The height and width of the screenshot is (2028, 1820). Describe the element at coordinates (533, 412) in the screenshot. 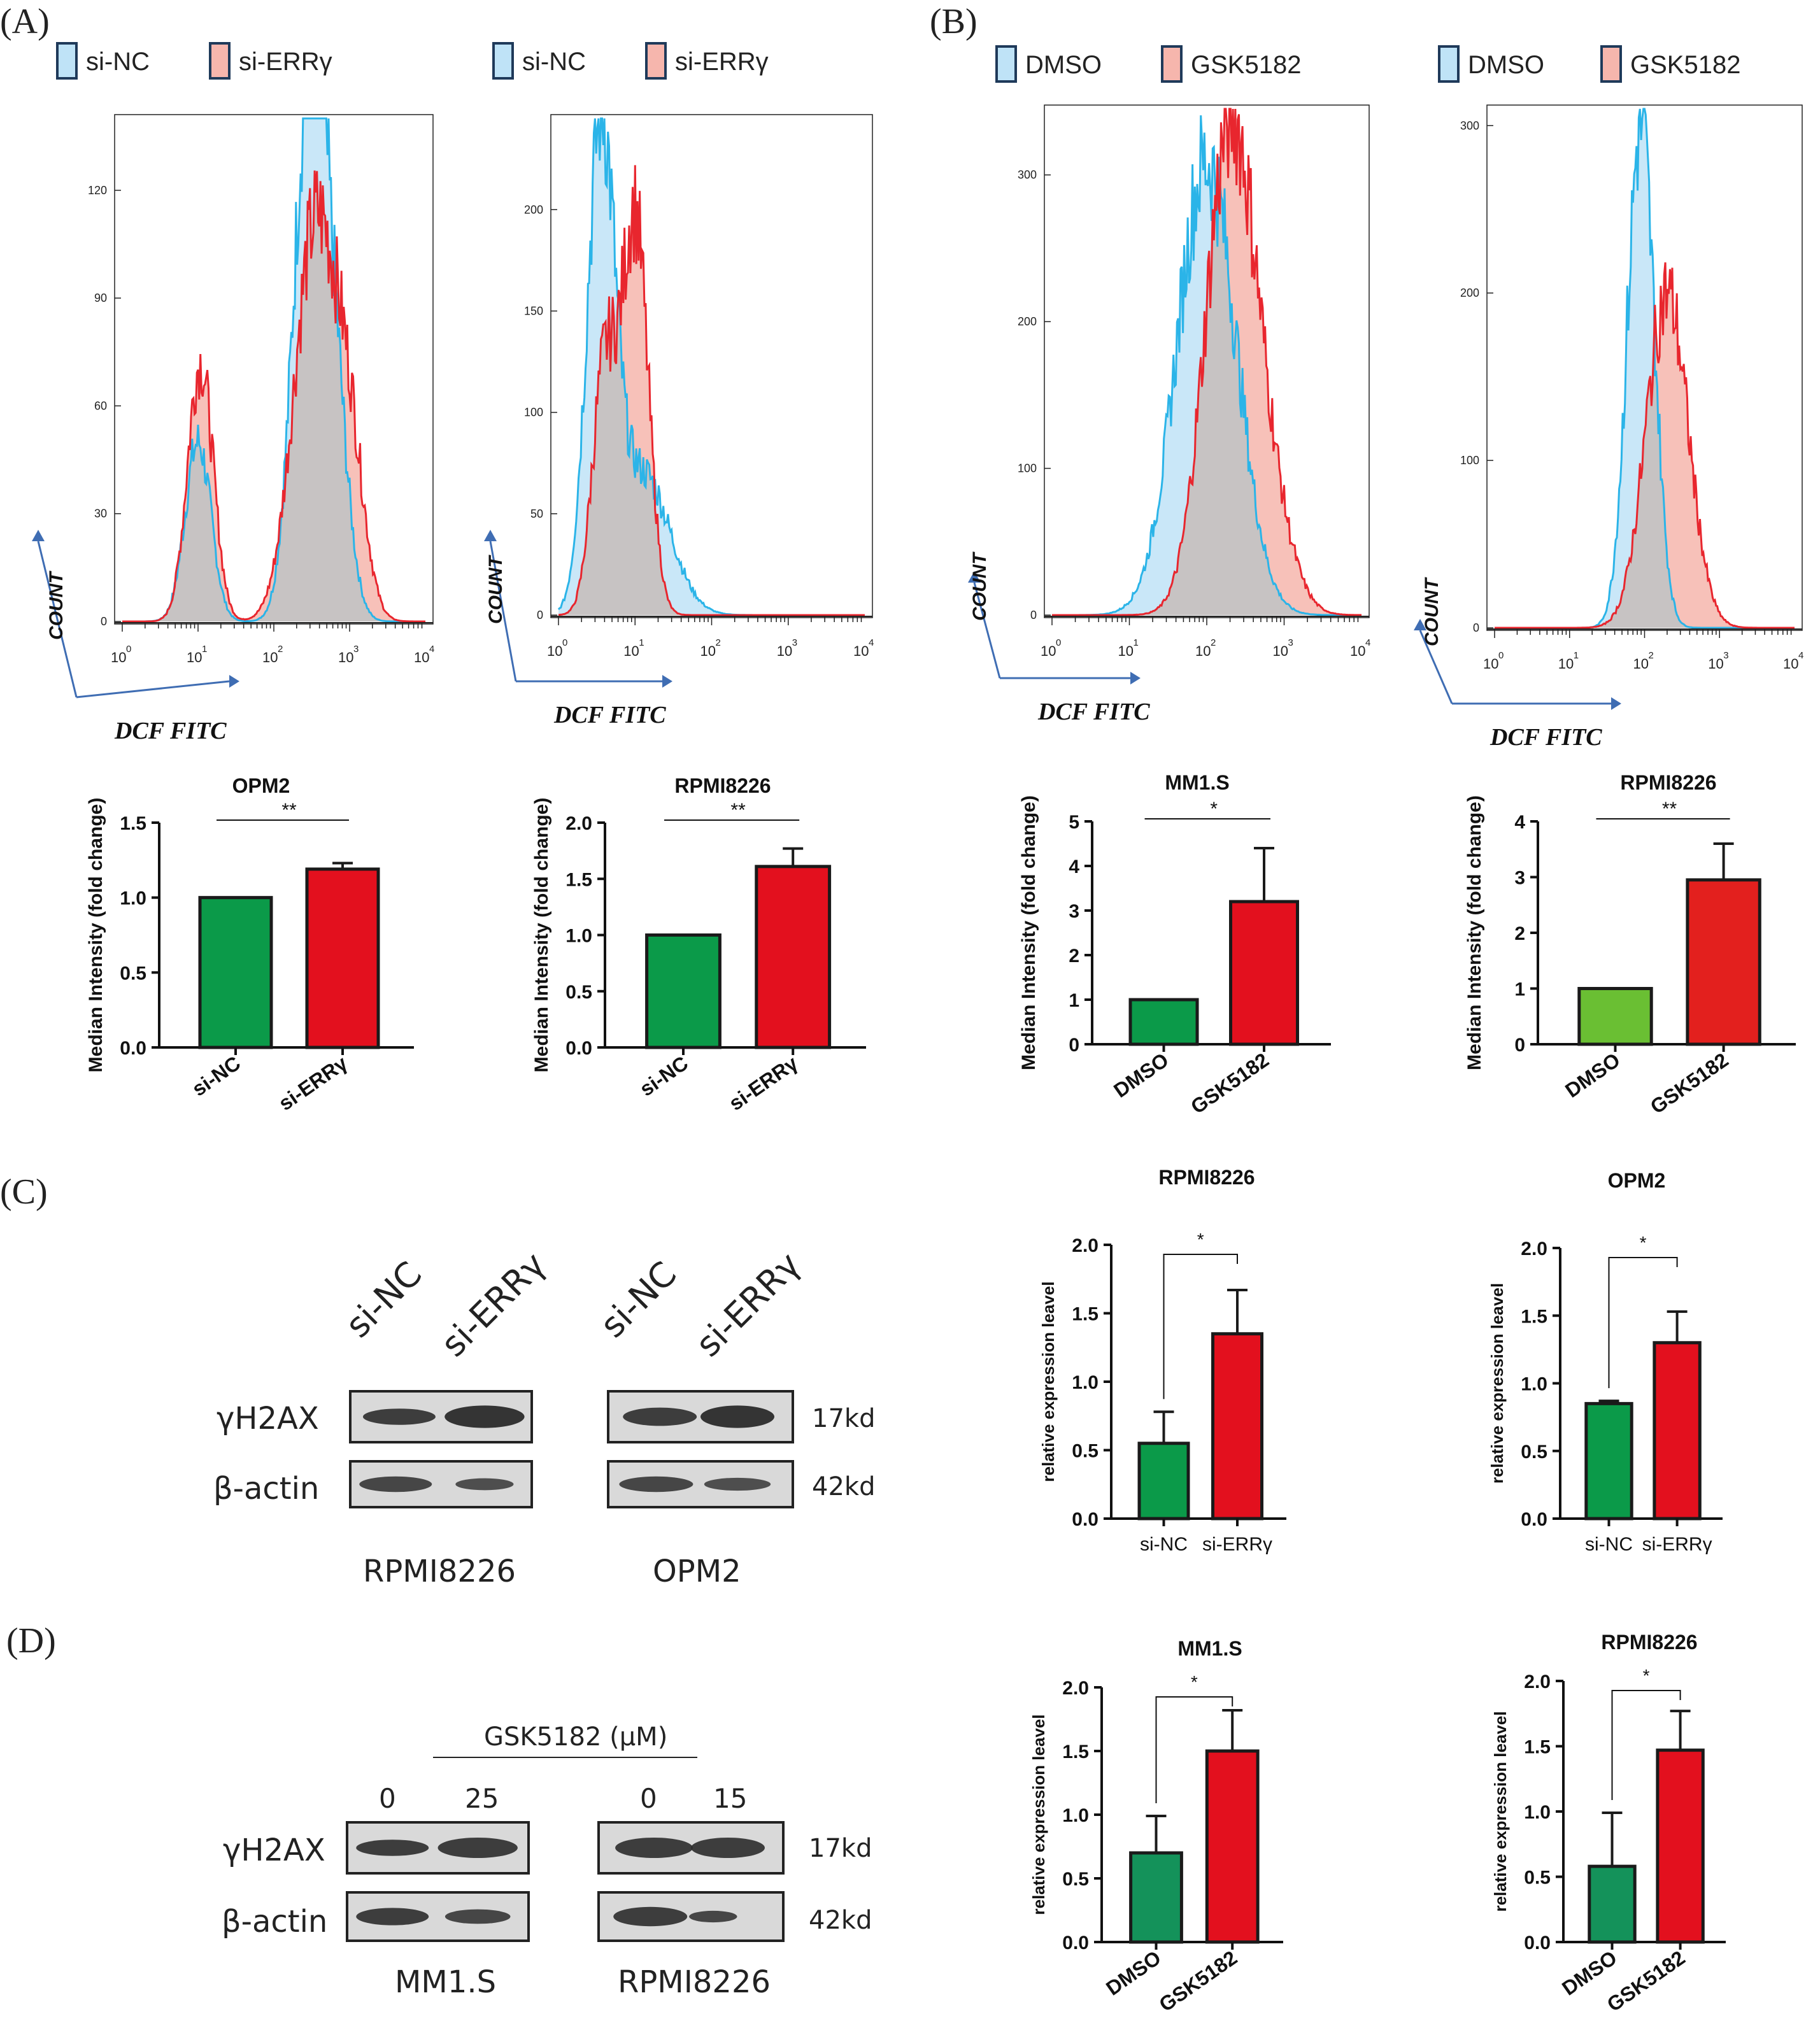

I see `y-tick-label: 100` at that location.